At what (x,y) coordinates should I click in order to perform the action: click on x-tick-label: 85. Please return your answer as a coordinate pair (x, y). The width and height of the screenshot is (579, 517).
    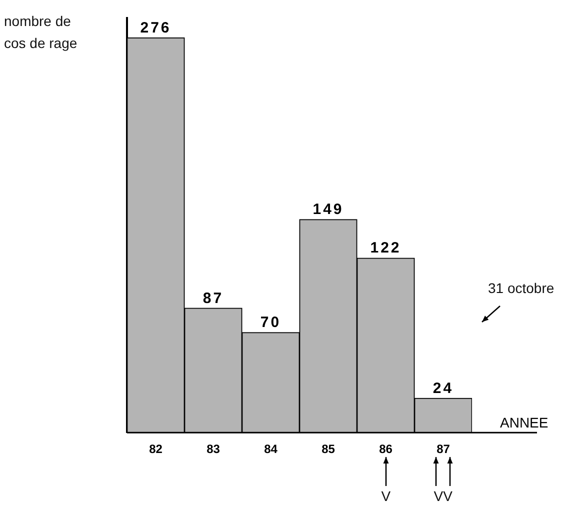
    Looking at the image, I should click on (329, 449).